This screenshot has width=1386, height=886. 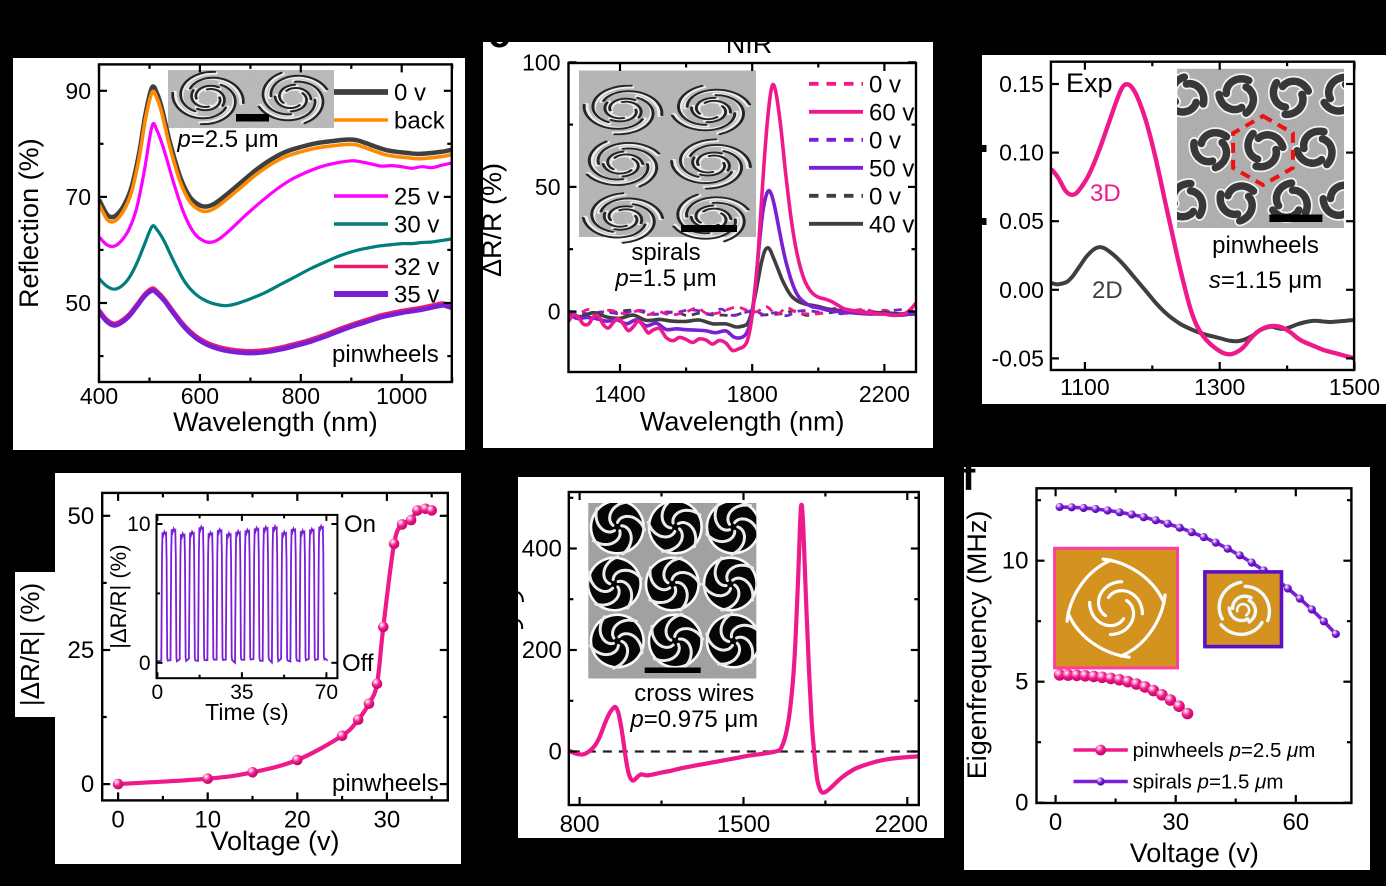 I want to click on svg-text: 1000, so click(x=401, y=396).